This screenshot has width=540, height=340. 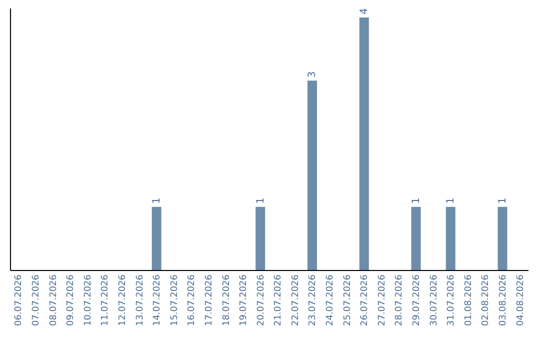 What do you see at coordinates (175, 300) in the screenshot?
I see `x-tick-label: 15.07.2026` at bounding box center [175, 300].